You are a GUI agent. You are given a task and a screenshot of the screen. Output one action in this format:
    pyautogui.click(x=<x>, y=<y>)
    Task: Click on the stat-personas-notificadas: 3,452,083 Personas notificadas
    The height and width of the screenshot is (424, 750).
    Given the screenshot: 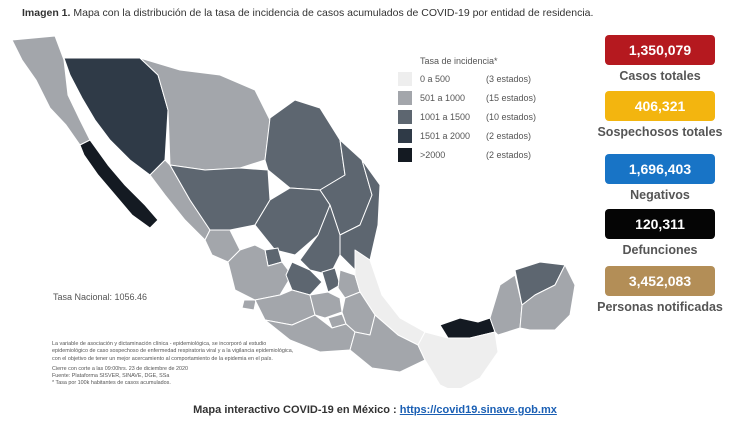 What is the action you would take?
    pyautogui.click(x=660, y=290)
    